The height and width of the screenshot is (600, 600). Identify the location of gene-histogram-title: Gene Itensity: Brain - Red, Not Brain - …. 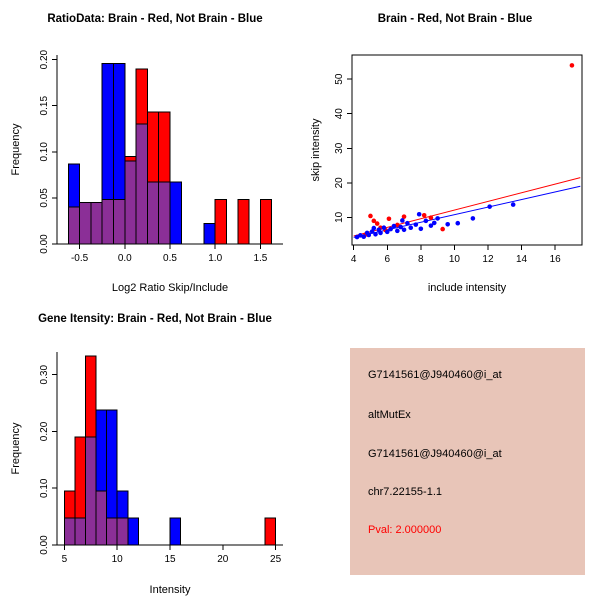
(155, 319).